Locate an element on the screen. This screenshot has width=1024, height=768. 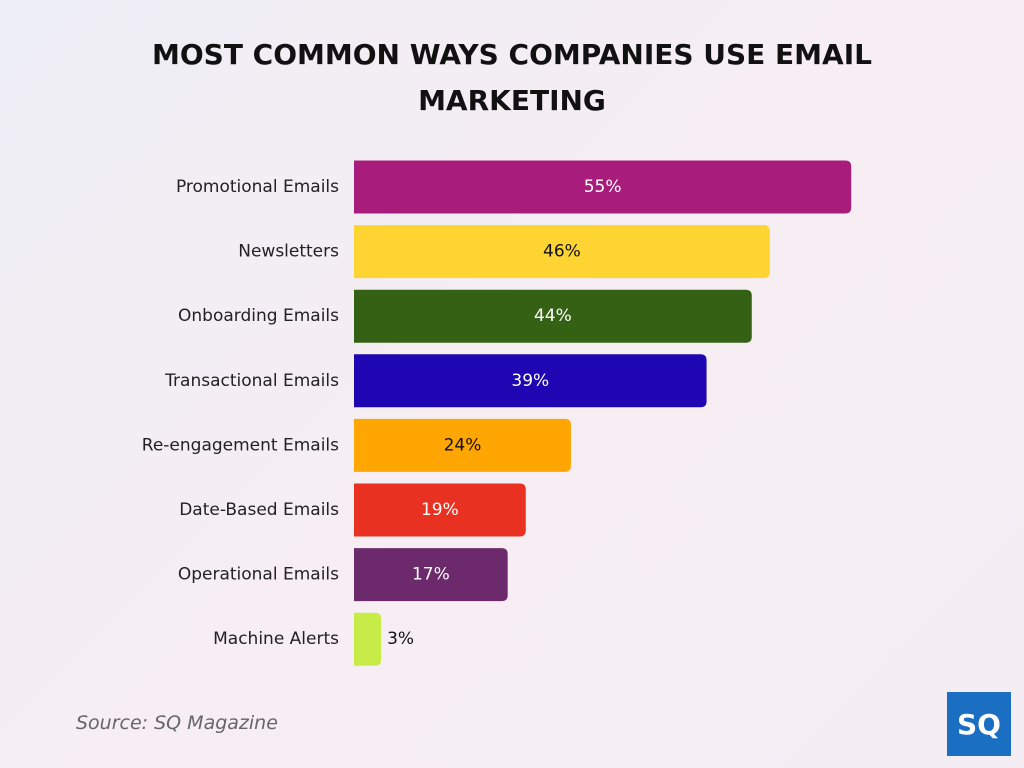
category-label: Re-engagement Emails is located at coordinates (240, 445).